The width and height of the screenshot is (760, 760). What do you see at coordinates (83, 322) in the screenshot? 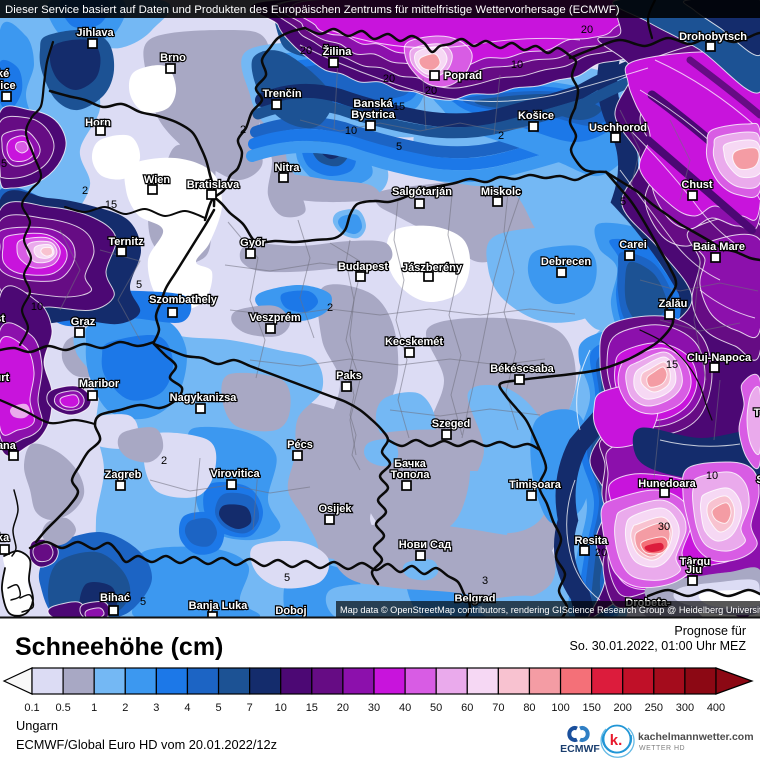
I see `svg-text: Graz` at bounding box center [83, 322].